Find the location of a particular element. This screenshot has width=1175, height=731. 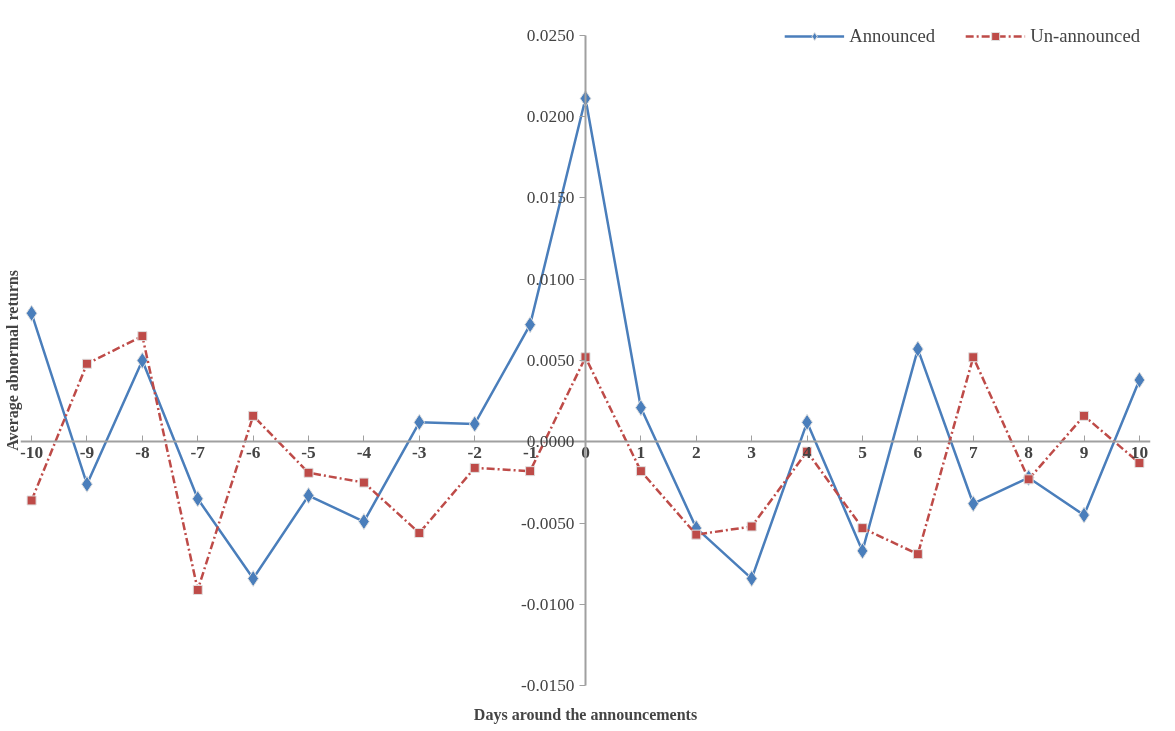

x-tick-label: -9 is located at coordinates (87, 452).